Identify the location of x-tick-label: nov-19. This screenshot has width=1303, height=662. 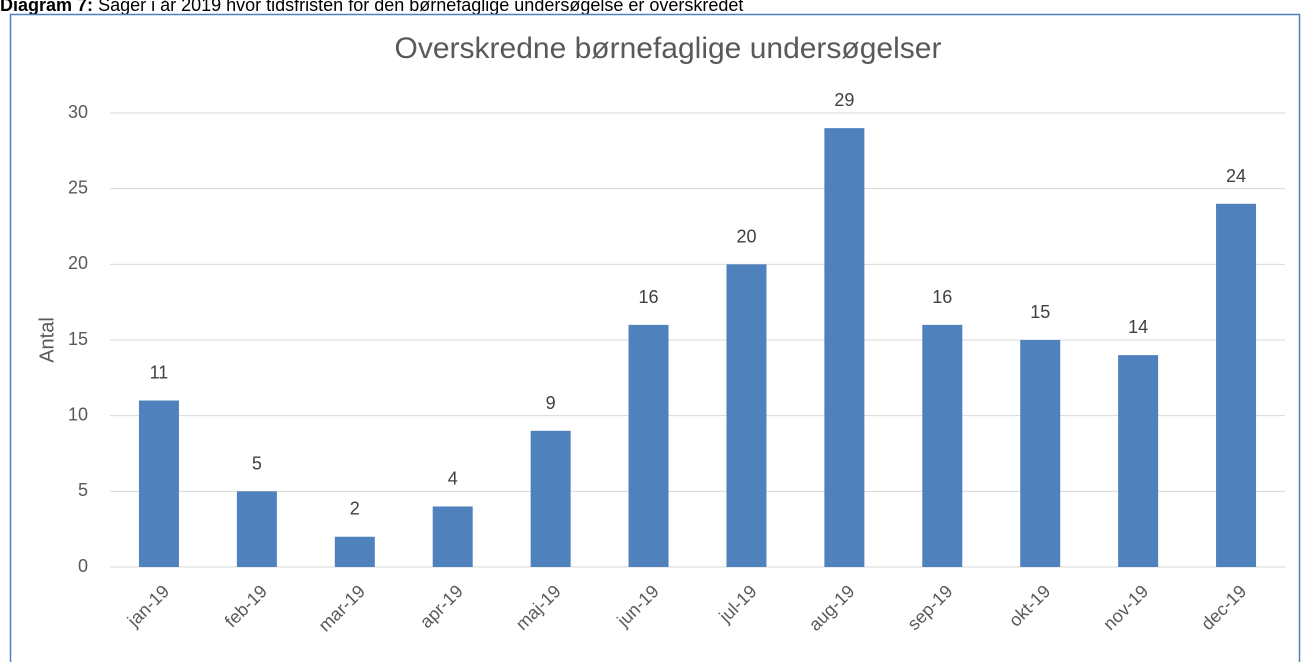
(1125, 607).